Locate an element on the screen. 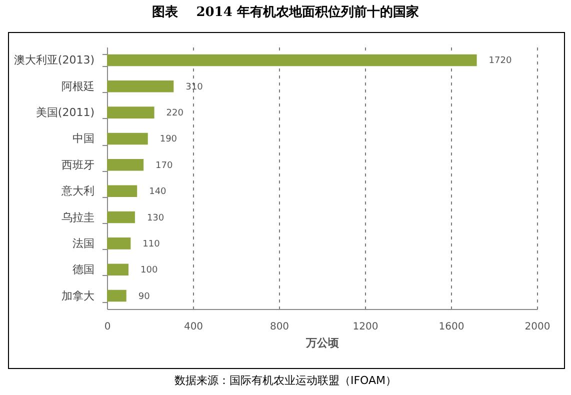  data-label: 110 is located at coordinates (151, 244).